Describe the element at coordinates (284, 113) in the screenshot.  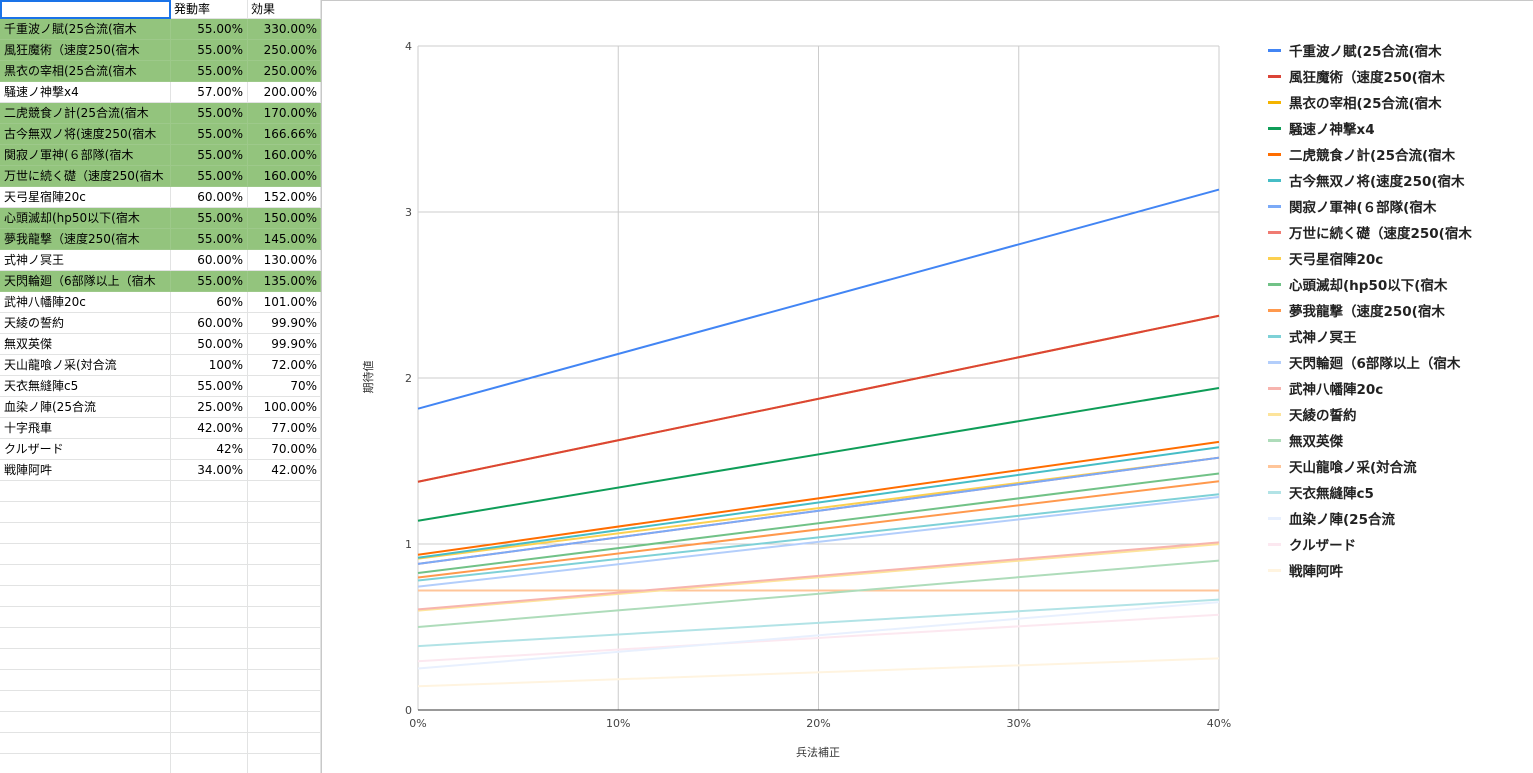
I see `effect-cell: 170.00%` at that location.